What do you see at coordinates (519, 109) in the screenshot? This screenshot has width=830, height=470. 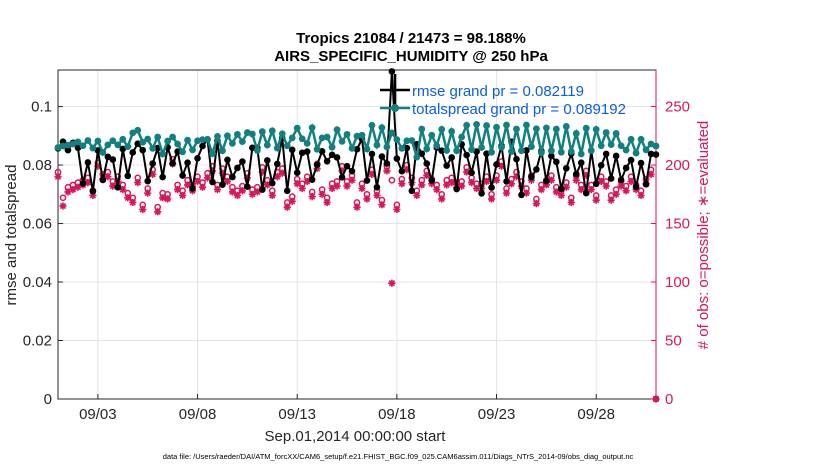 I see `legend-totalspread-label: totalspread grand pr = 0.089192` at bounding box center [519, 109].